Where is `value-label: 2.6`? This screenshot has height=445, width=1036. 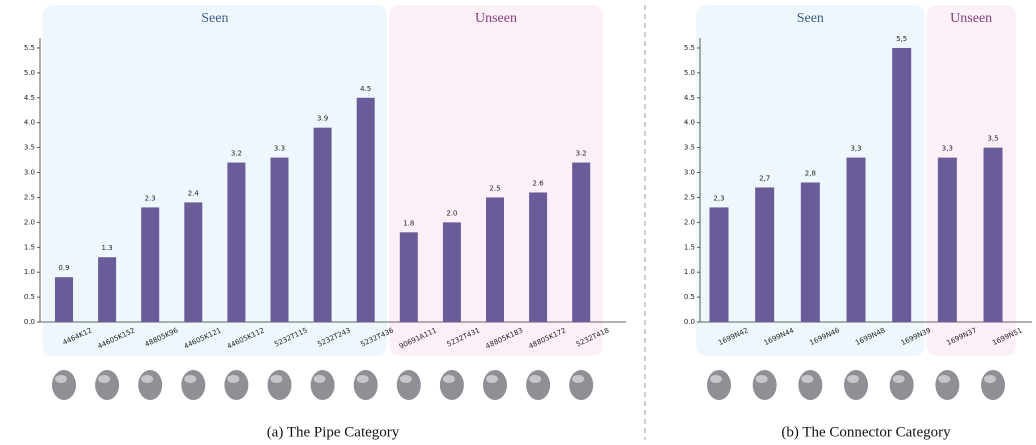 value-label: 2.6 is located at coordinates (539, 183).